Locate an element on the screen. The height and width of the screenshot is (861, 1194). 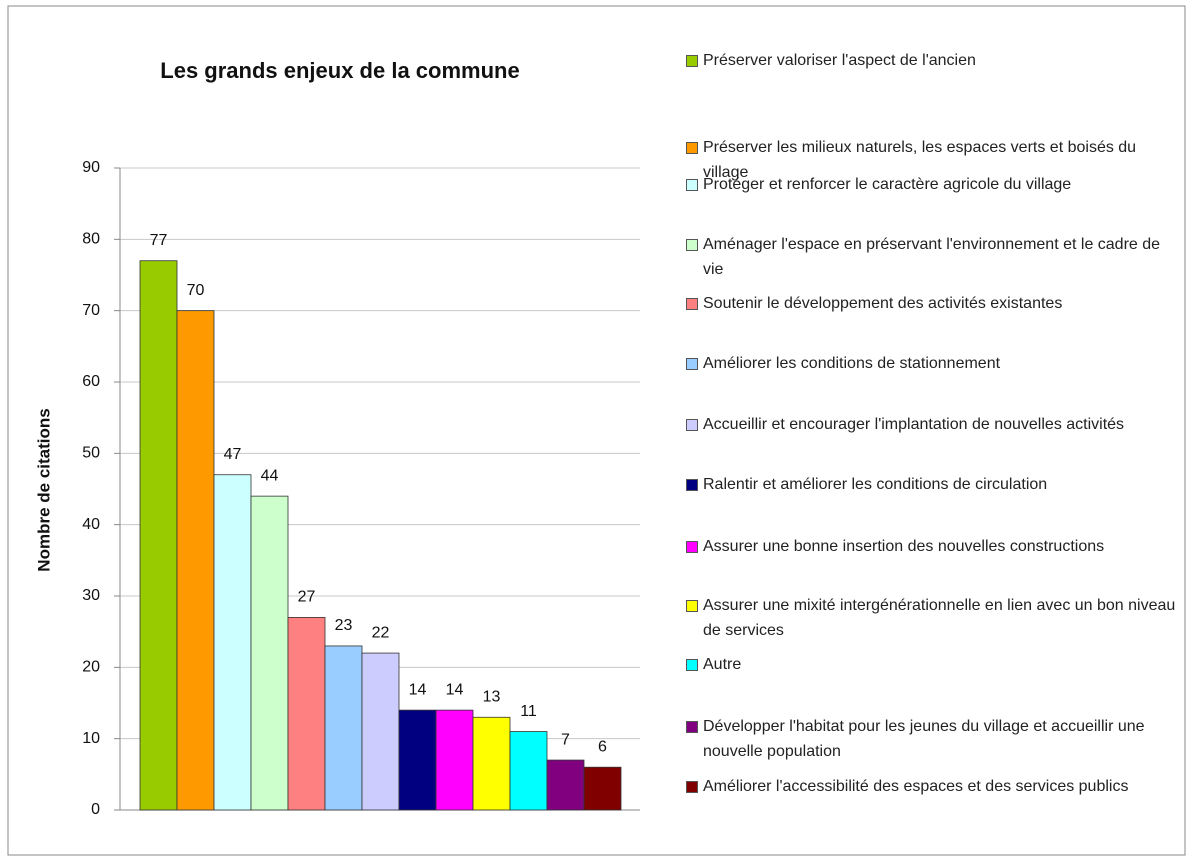
y-tick-label: 10 is located at coordinates (91, 738).